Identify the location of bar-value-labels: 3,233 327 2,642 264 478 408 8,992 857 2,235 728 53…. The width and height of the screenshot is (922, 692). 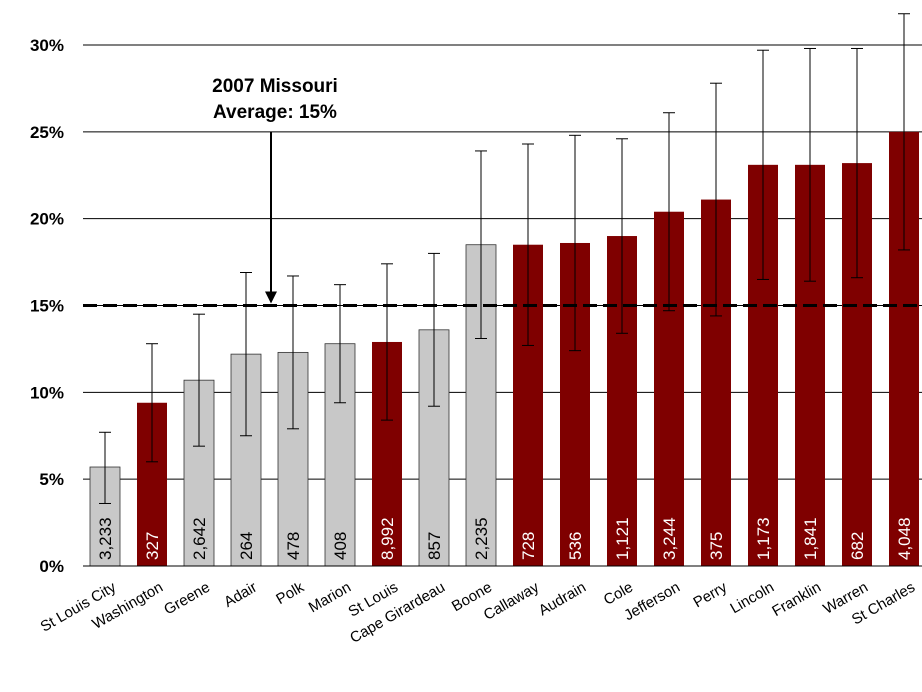
(505, 538).